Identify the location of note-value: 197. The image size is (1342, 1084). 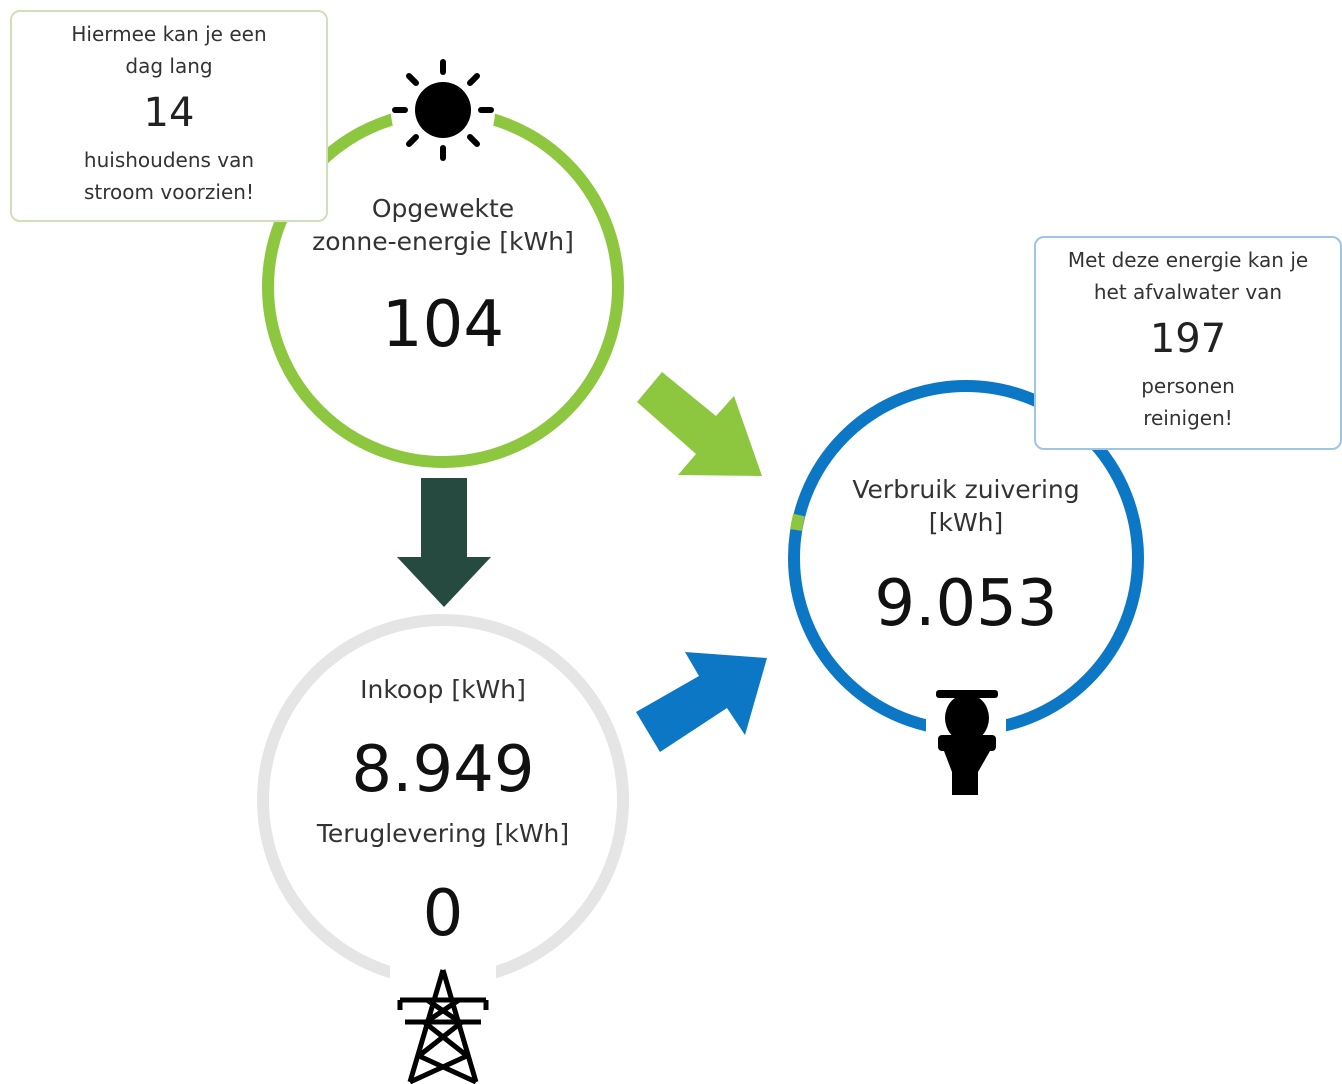
(1188, 339).